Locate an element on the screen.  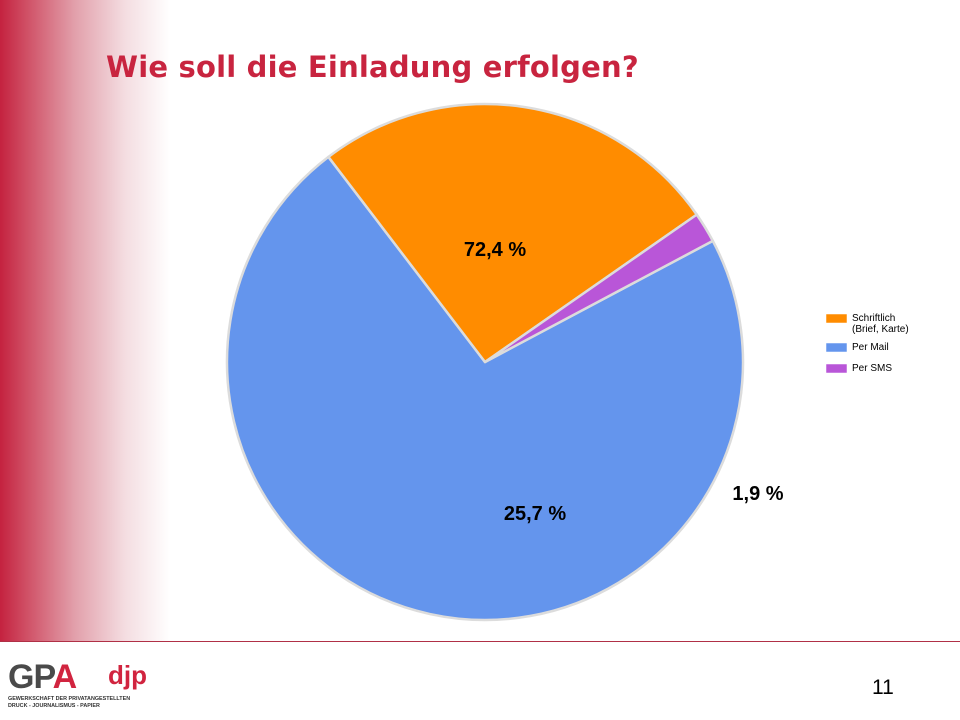
logo-gpa: GPA is located at coordinates (42, 677).